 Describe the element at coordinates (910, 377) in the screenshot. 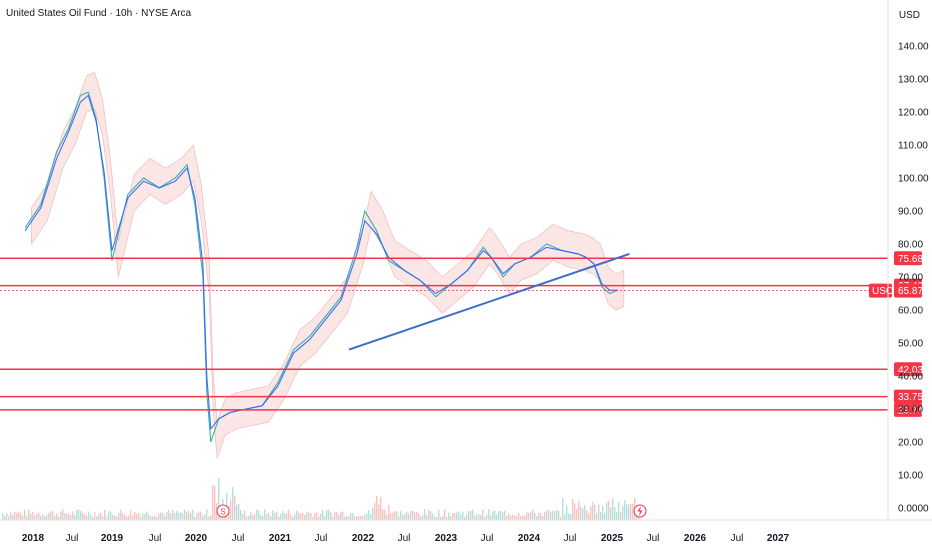

I see `y-tick-label: 40.00` at that location.